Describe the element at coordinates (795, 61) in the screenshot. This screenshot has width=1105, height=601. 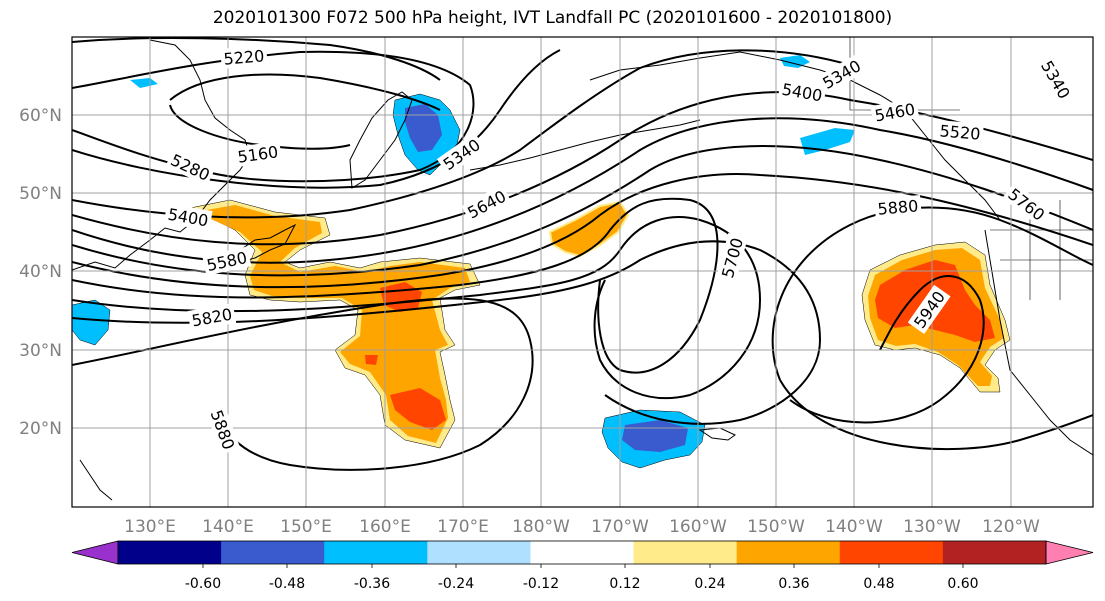
I see `negative-anomaly-patch-bering` at that location.